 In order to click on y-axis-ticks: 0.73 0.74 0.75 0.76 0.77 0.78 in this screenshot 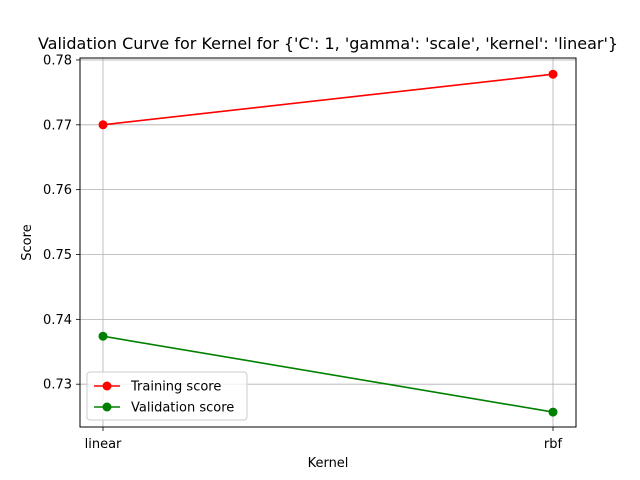, I will do `click(61, 223)`.